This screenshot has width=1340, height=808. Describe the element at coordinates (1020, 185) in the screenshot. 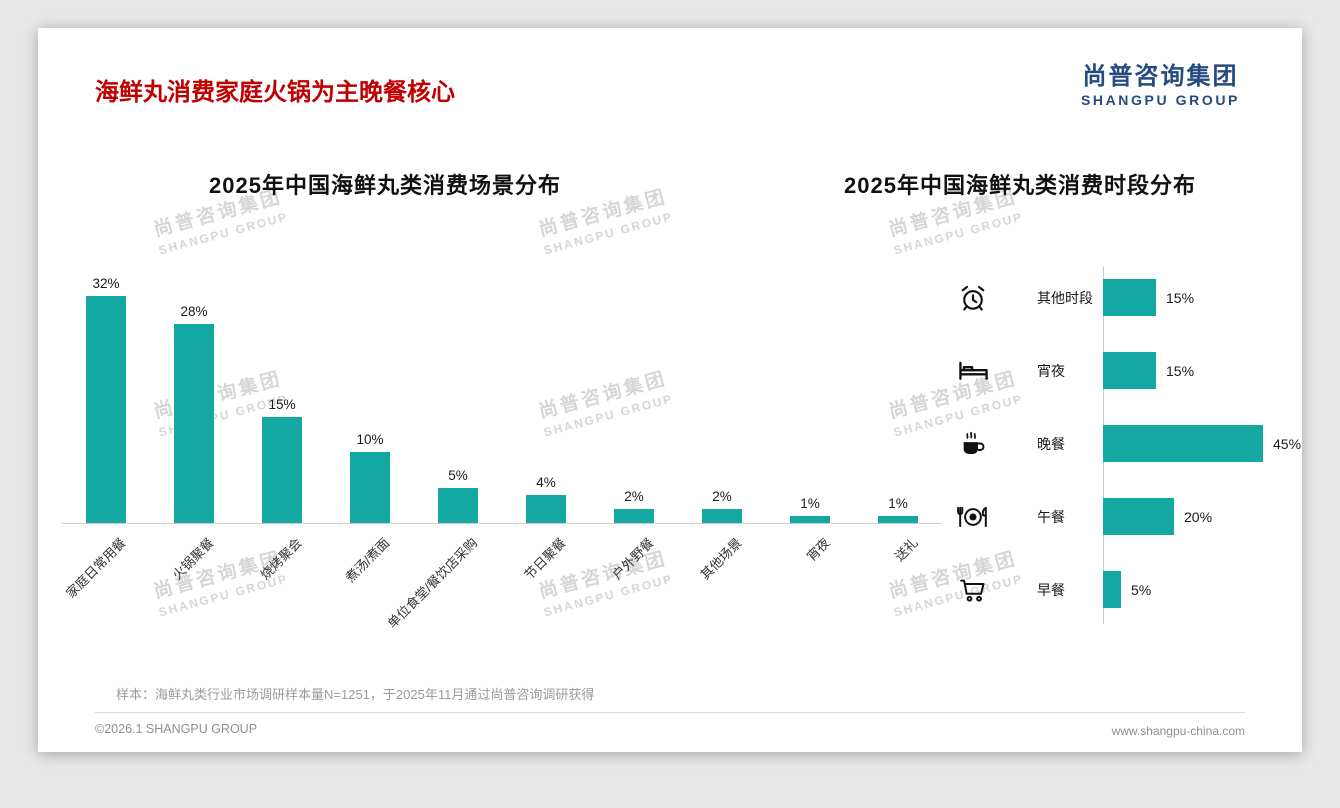

I see `time-chart-title: 2025年中国海鲜丸类消费时段分布` at that location.